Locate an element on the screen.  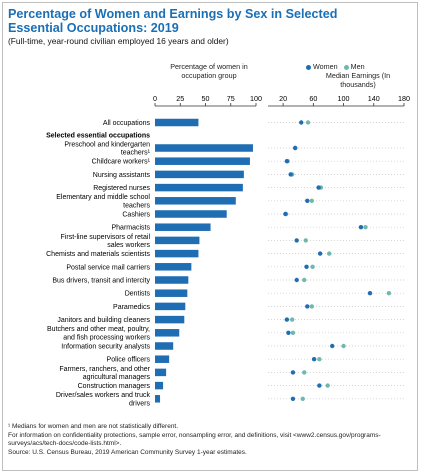
percentage-axis-title: Percentage of women in occupation group is located at coordinates (209, 71).